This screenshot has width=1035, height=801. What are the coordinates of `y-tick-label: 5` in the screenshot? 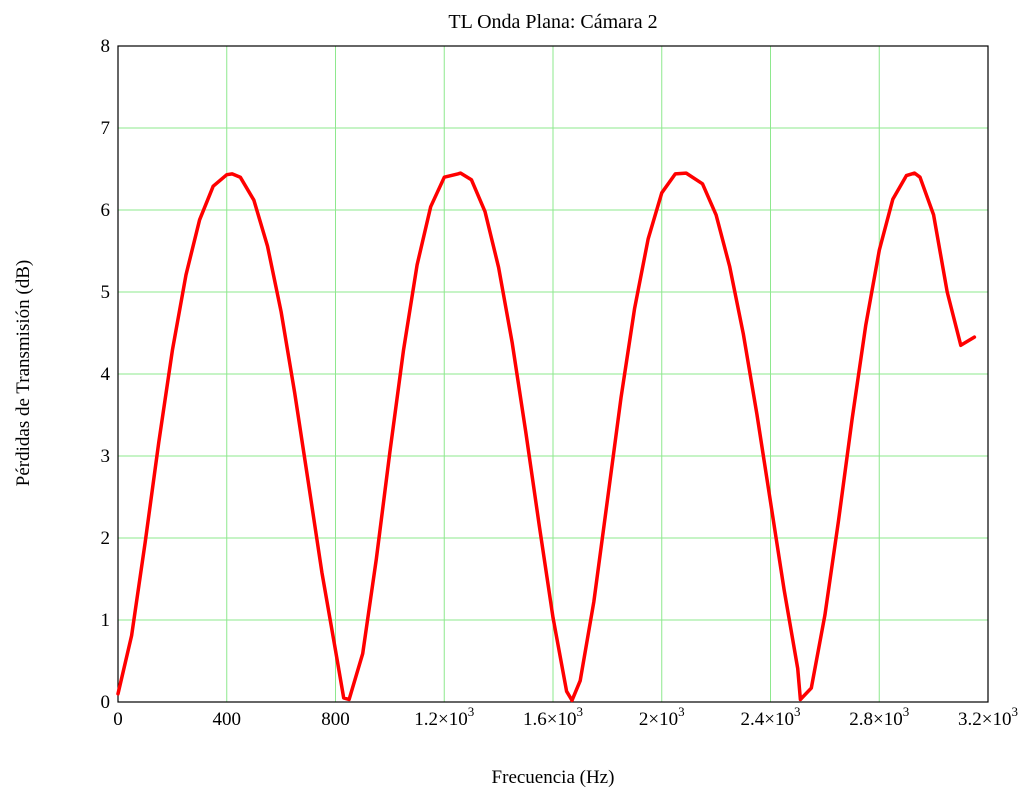 It's located at (106, 292).